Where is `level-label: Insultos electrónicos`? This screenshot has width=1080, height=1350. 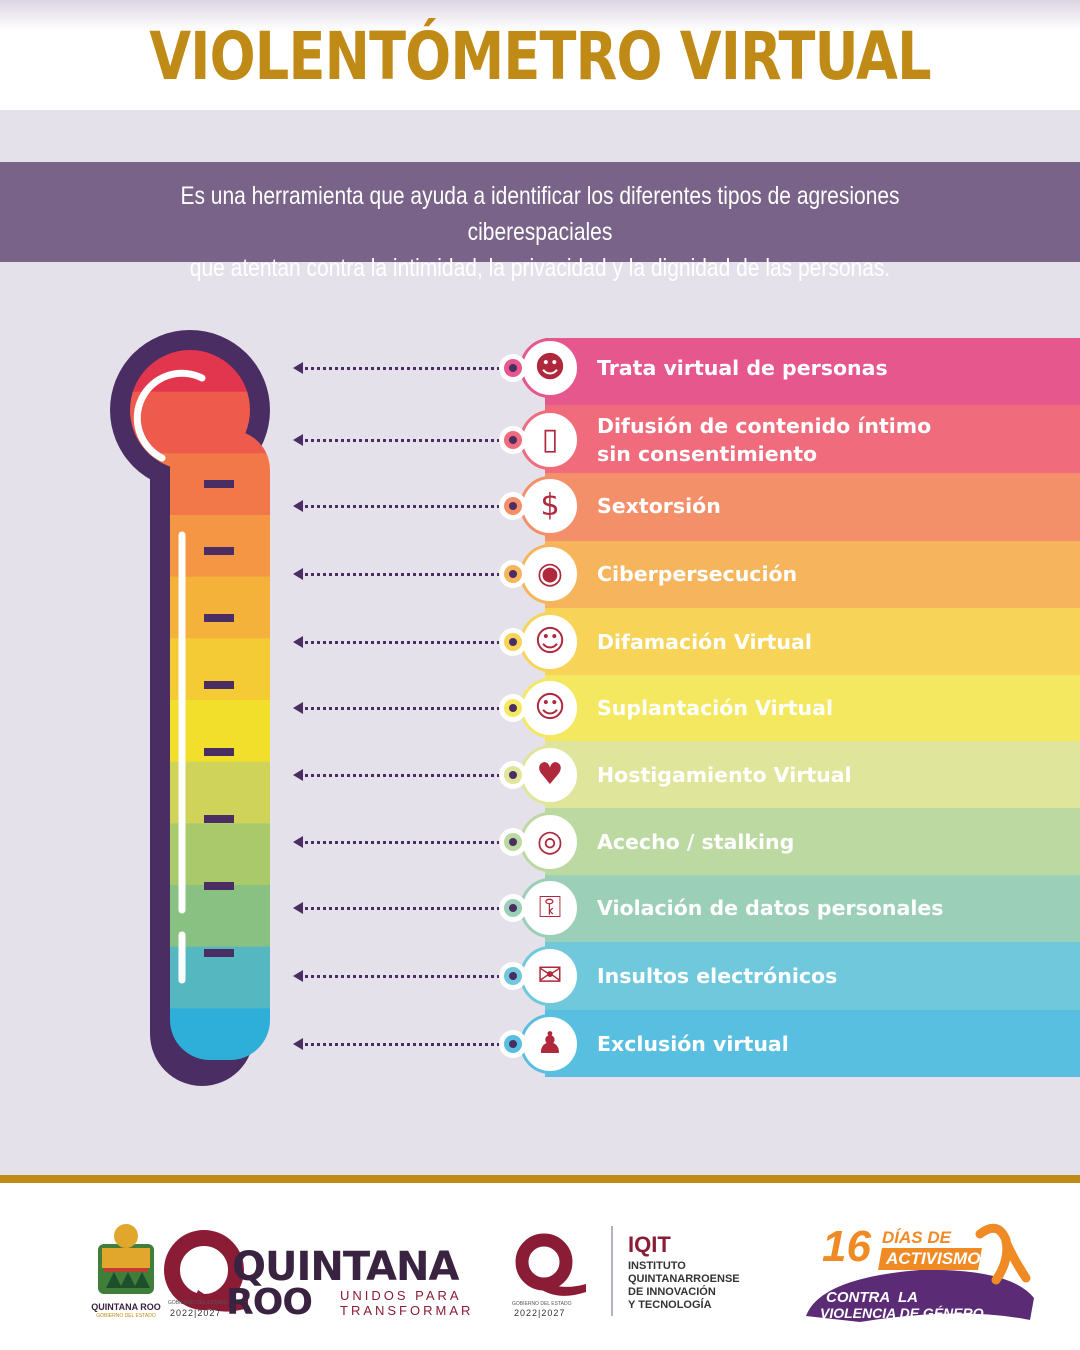 level-label: Insultos electrónicos is located at coordinates (717, 976).